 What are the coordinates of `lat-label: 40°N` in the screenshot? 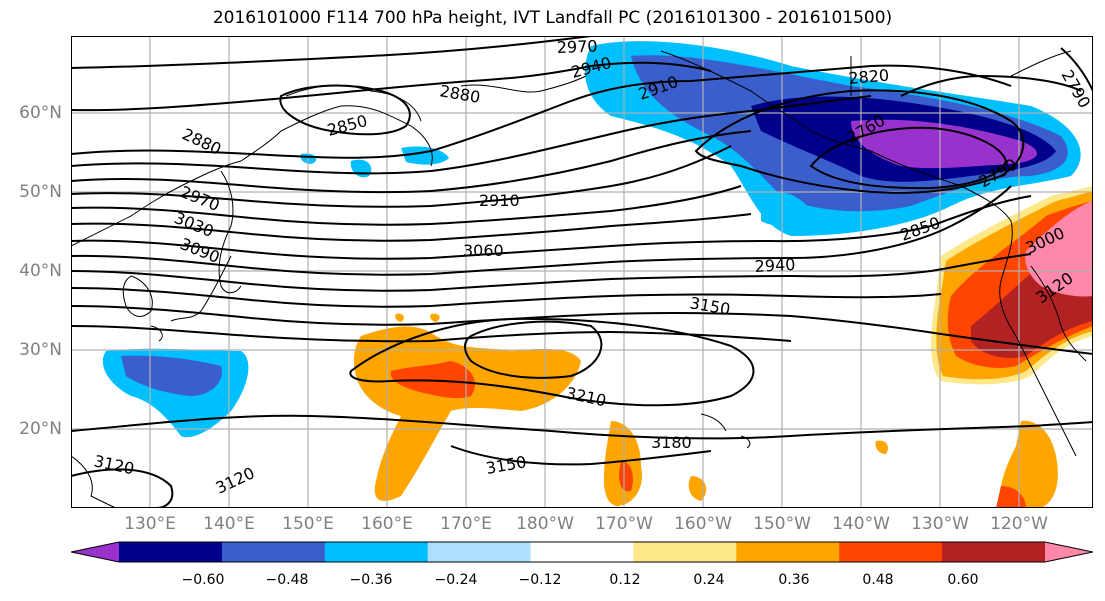 It's located at (40, 271).